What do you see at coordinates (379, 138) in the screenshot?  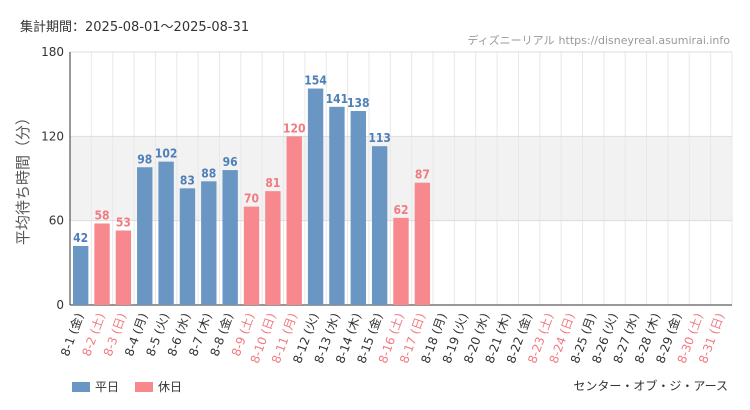 I see `bar-value-label: 113` at bounding box center [379, 138].